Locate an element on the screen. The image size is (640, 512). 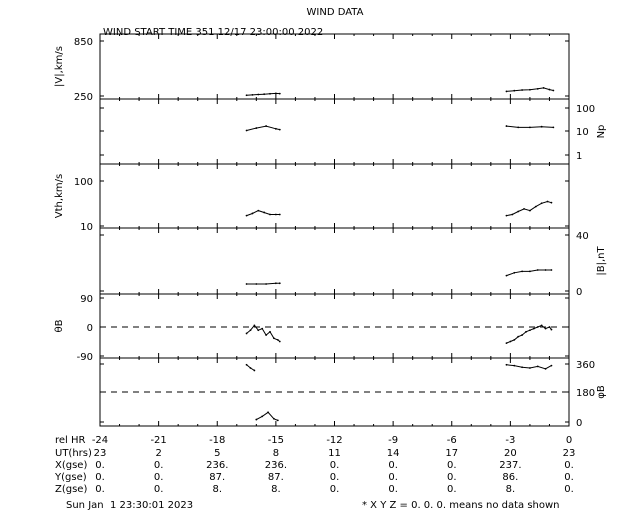
panel-theta: 90 0 -90 θB is located at coordinates (312, 328).